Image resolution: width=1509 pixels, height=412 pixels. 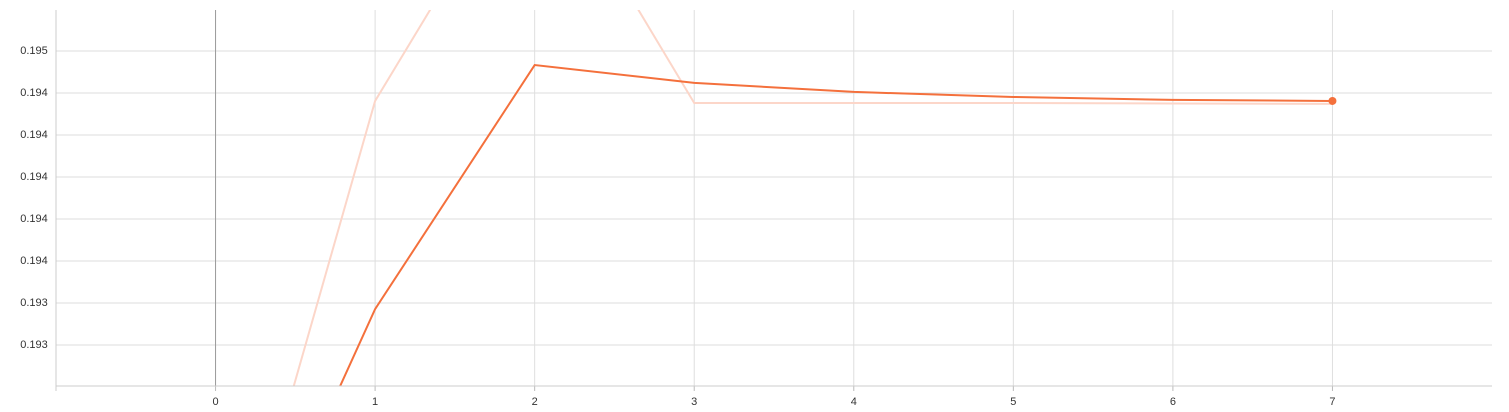 What do you see at coordinates (1332, 100) in the screenshot?
I see `end-point` at bounding box center [1332, 100].